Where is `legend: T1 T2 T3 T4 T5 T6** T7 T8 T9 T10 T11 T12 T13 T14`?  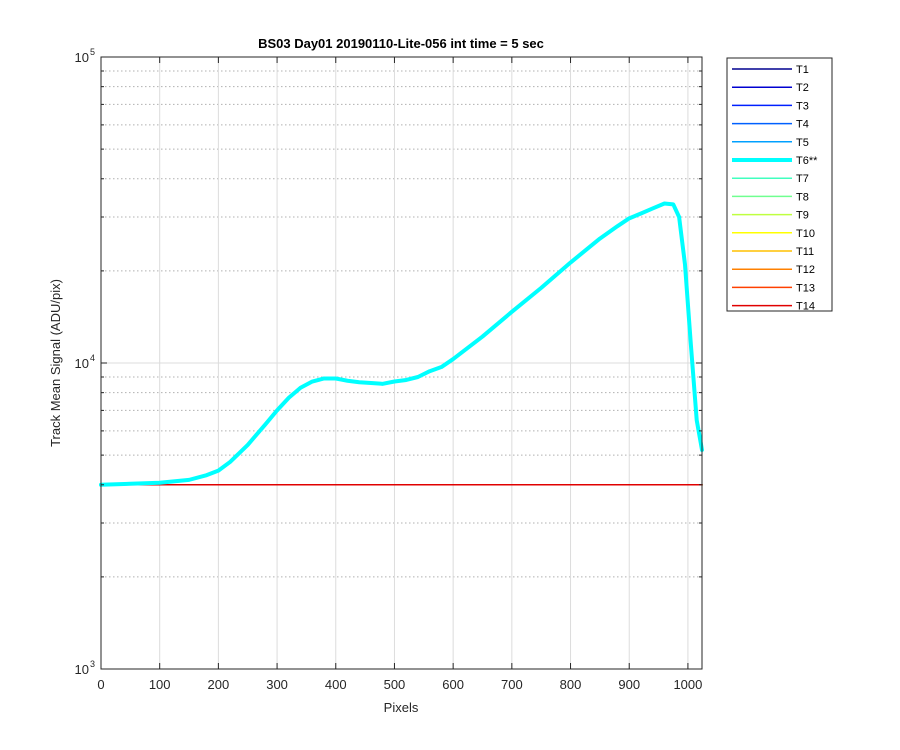
legend: T1 T2 T3 T4 T5 T6** T7 T8 T9 T10 T11 T12 T13 T14 is located at coordinates (779, 185).